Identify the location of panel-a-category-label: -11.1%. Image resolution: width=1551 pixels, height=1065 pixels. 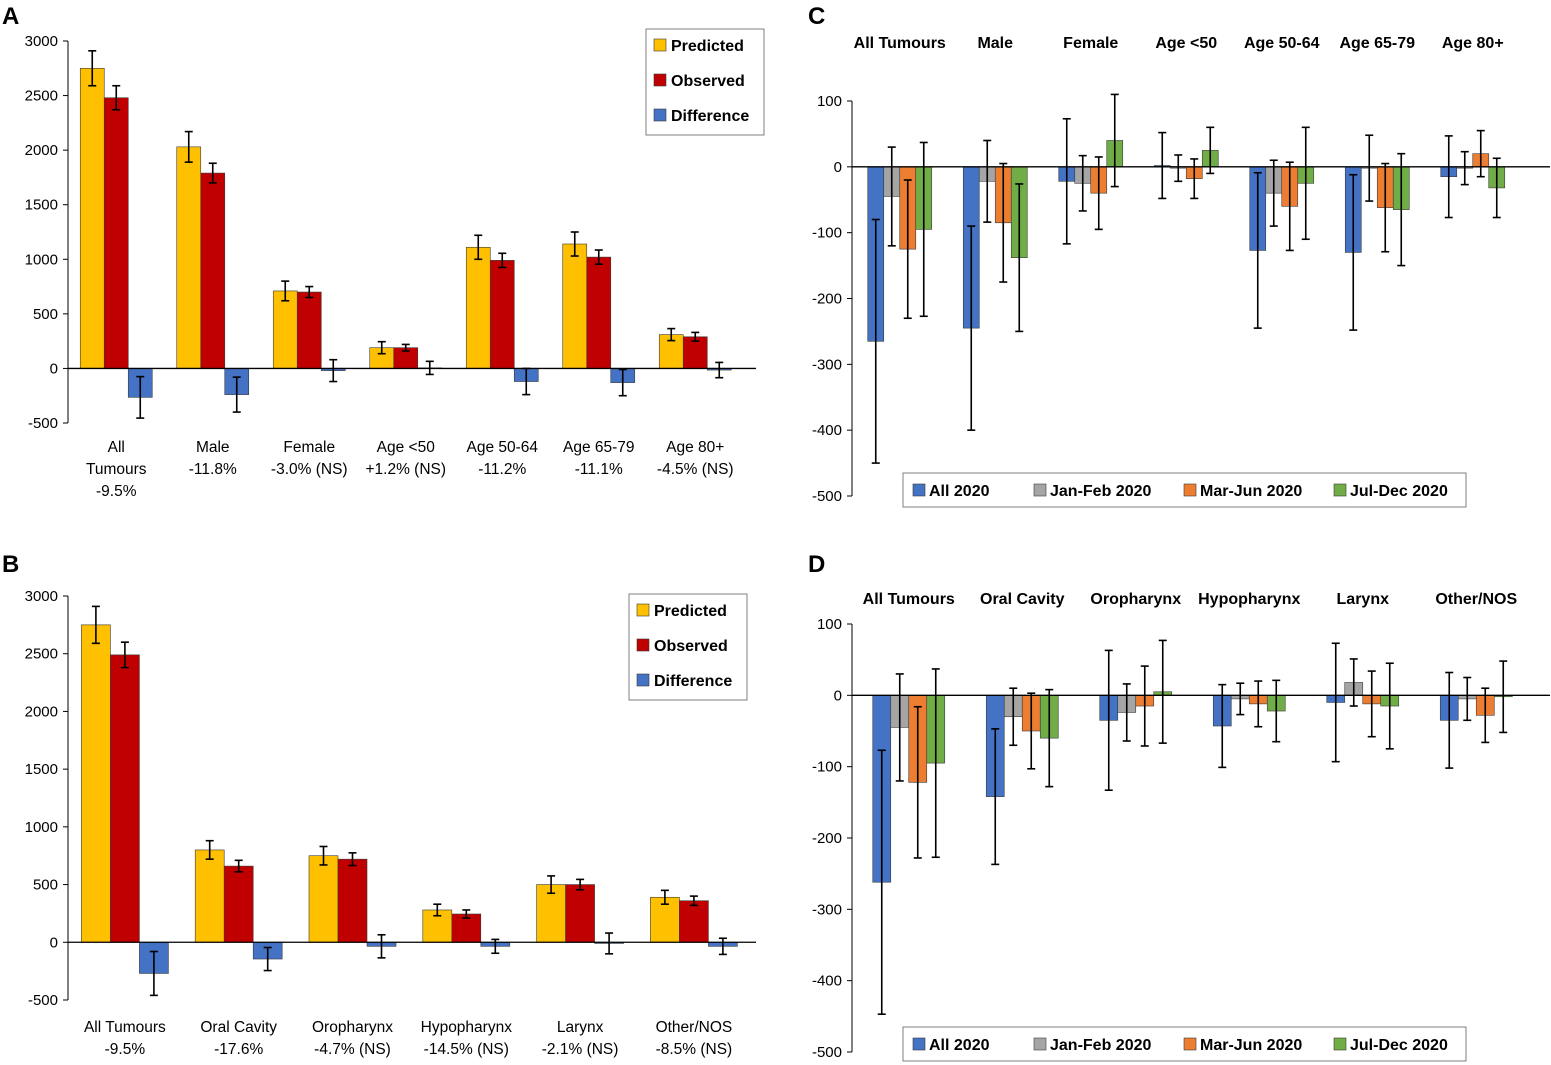
(599, 469).